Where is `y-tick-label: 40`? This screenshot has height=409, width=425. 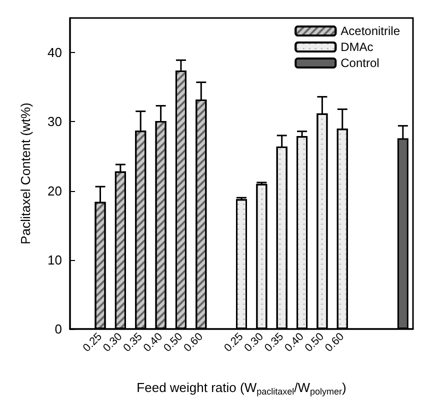
y-tick-label: 40 is located at coordinates (55, 52).